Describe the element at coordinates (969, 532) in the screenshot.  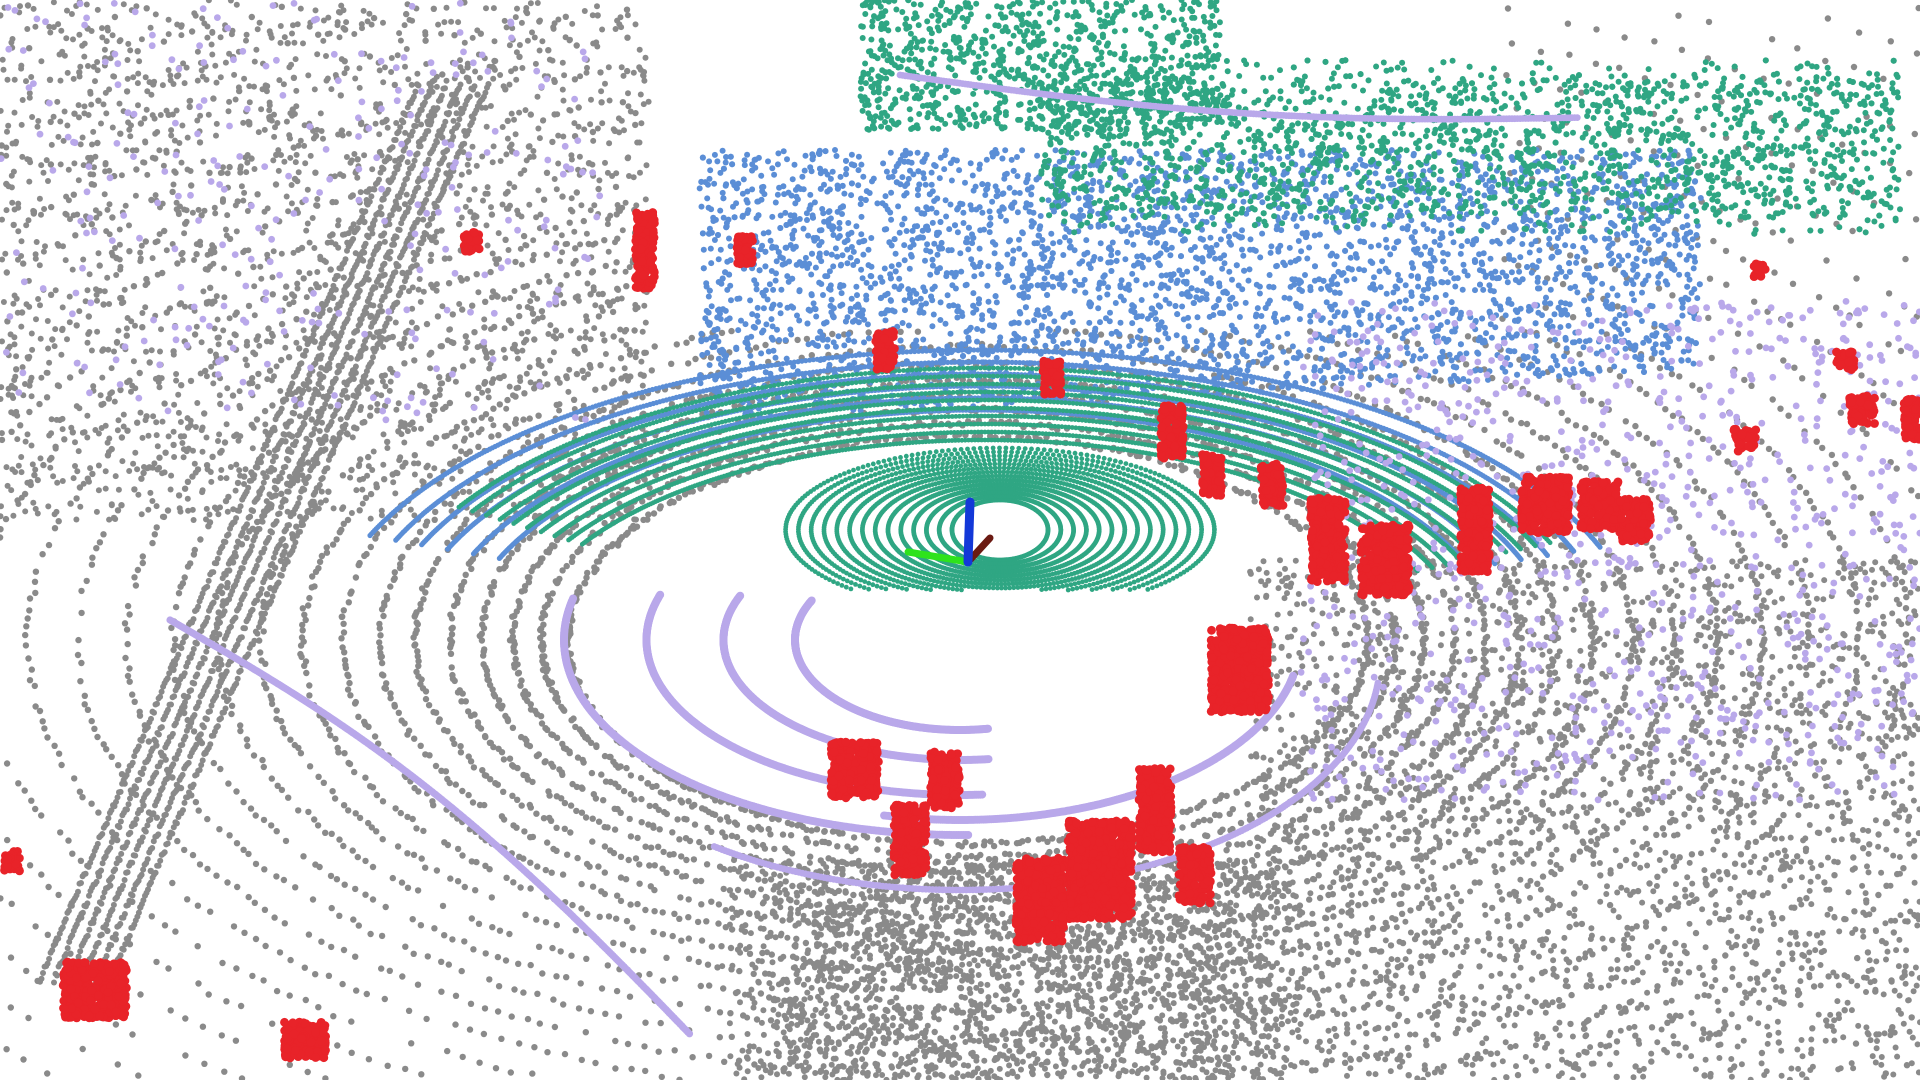
I see `axis-z-icon` at that location.